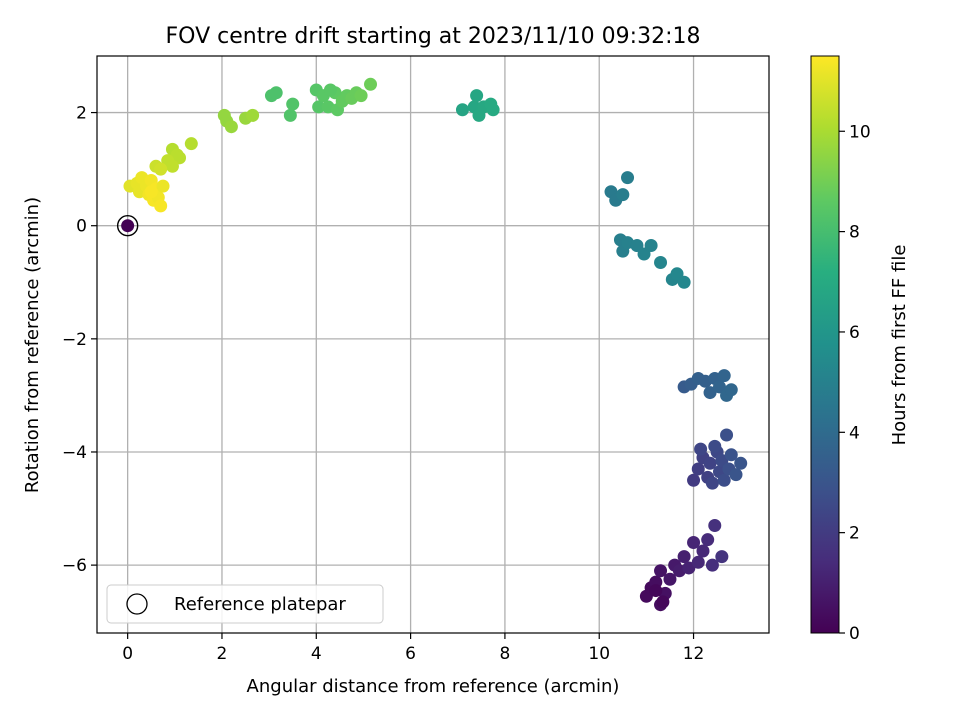  Describe the element at coordinates (74, 566) in the screenshot. I see `y-tick-label: −6` at that location.